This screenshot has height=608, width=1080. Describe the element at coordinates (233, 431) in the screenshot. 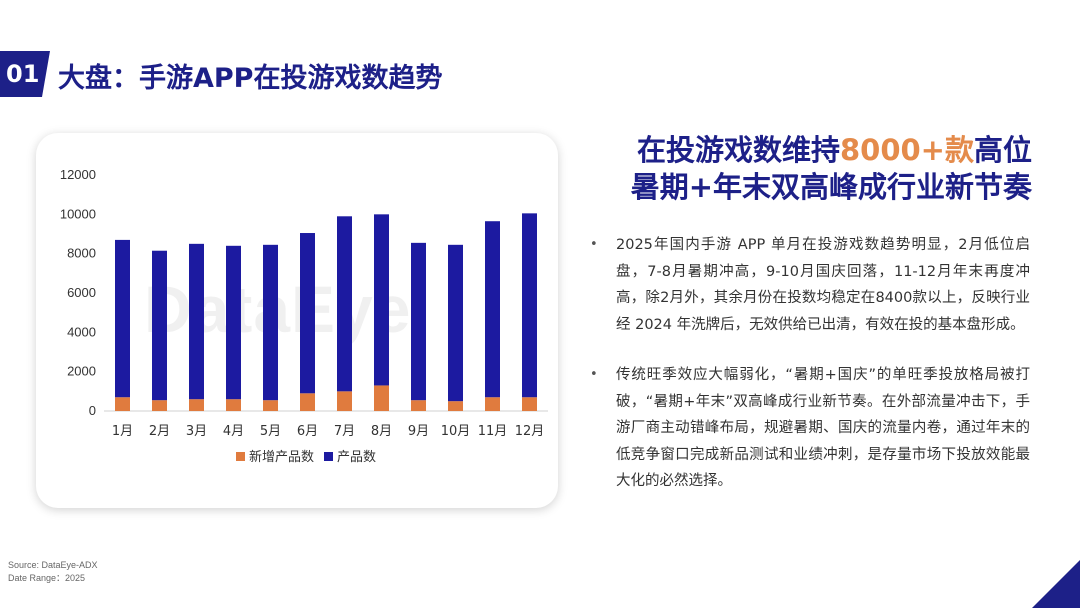

I see `x-tick-label: 4月` at that location.